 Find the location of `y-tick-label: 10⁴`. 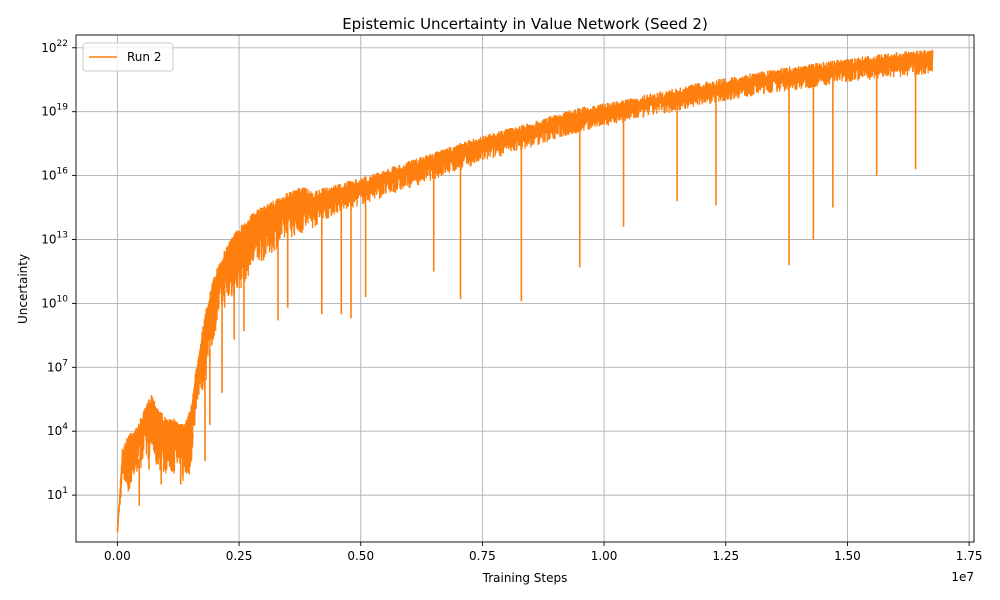

y-tick-label: 10⁴ is located at coordinates (57, 430).